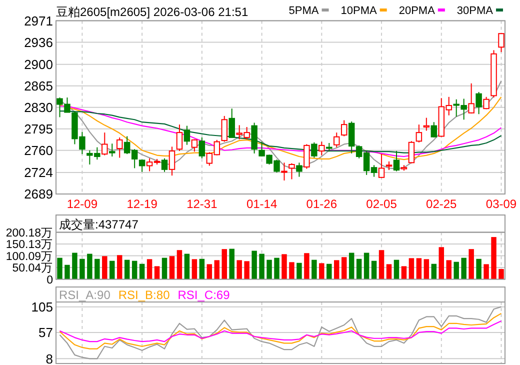  What do you see at coordinates (42, 306) in the screenshot?
I see `y-tick-label: 105` at bounding box center [42, 306].